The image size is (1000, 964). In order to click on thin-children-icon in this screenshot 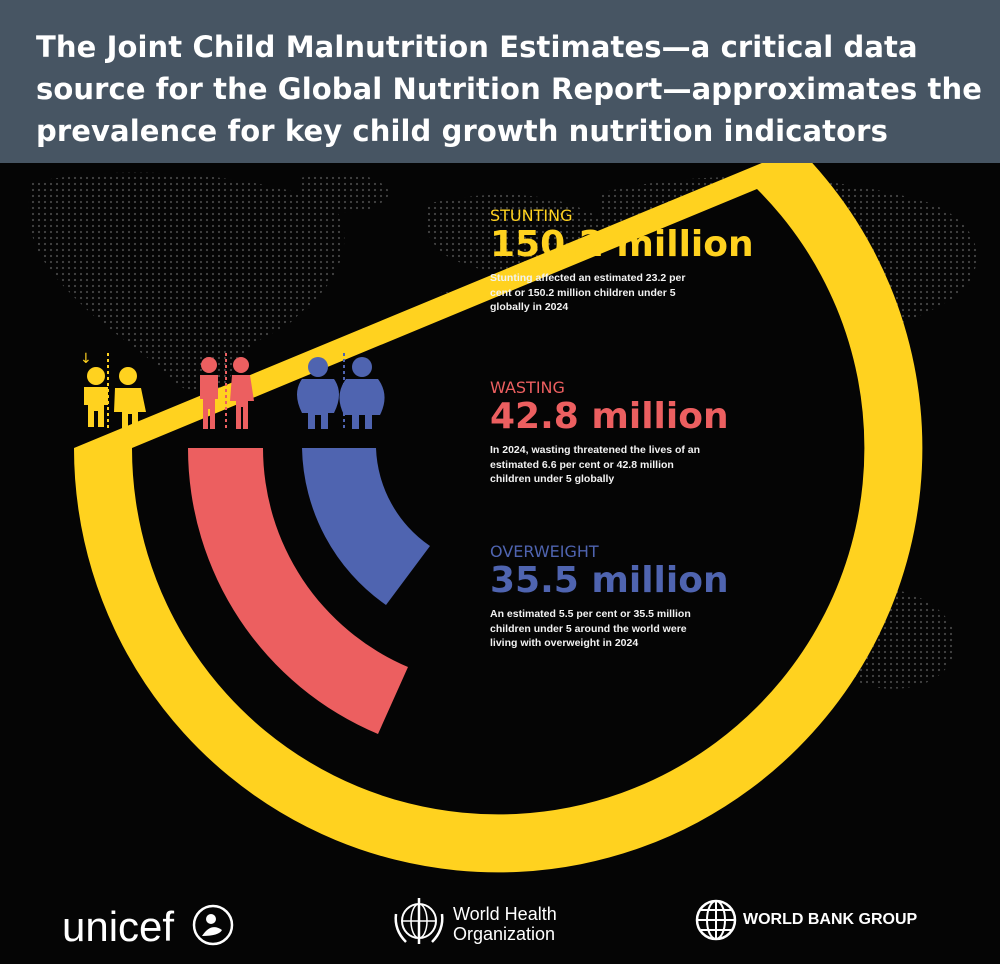, I will do `click(227, 391)`.